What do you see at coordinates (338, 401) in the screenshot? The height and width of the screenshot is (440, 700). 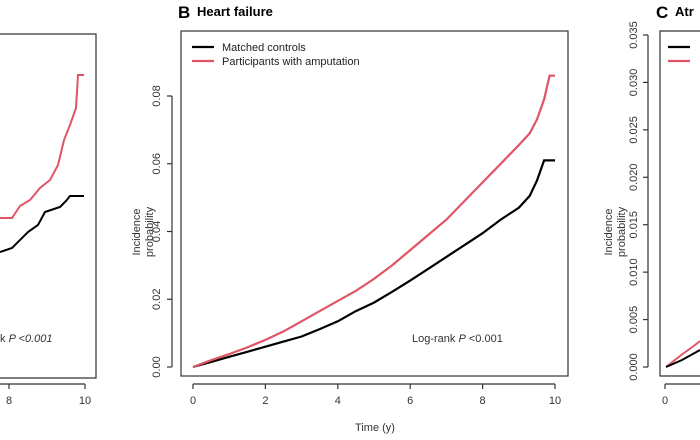 I see `panel-b-x-tick-label: 4` at bounding box center [338, 401].